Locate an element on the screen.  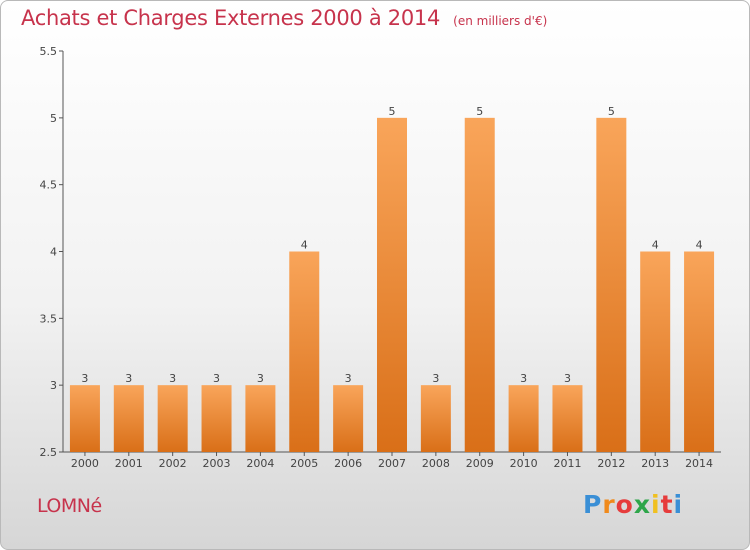
y-tick-label: 5.5 is located at coordinates (49, 51).